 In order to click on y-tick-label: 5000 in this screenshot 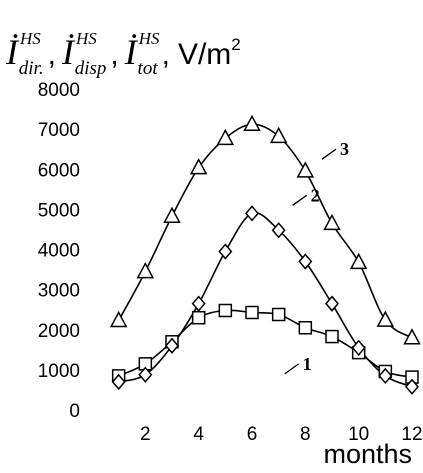, I will do `click(59, 210)`.